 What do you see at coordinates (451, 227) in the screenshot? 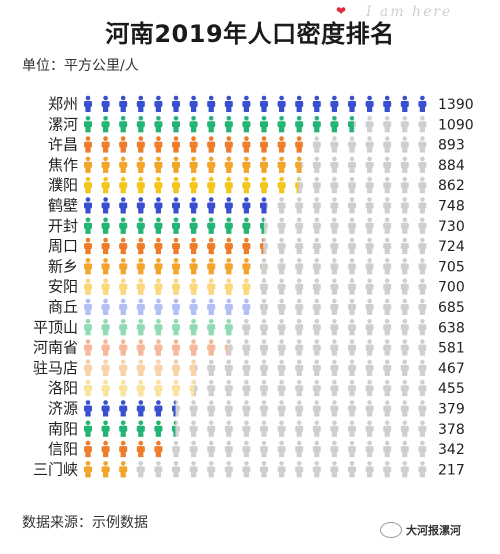
I see `value-label: 730` at bounding box center [451, 227].